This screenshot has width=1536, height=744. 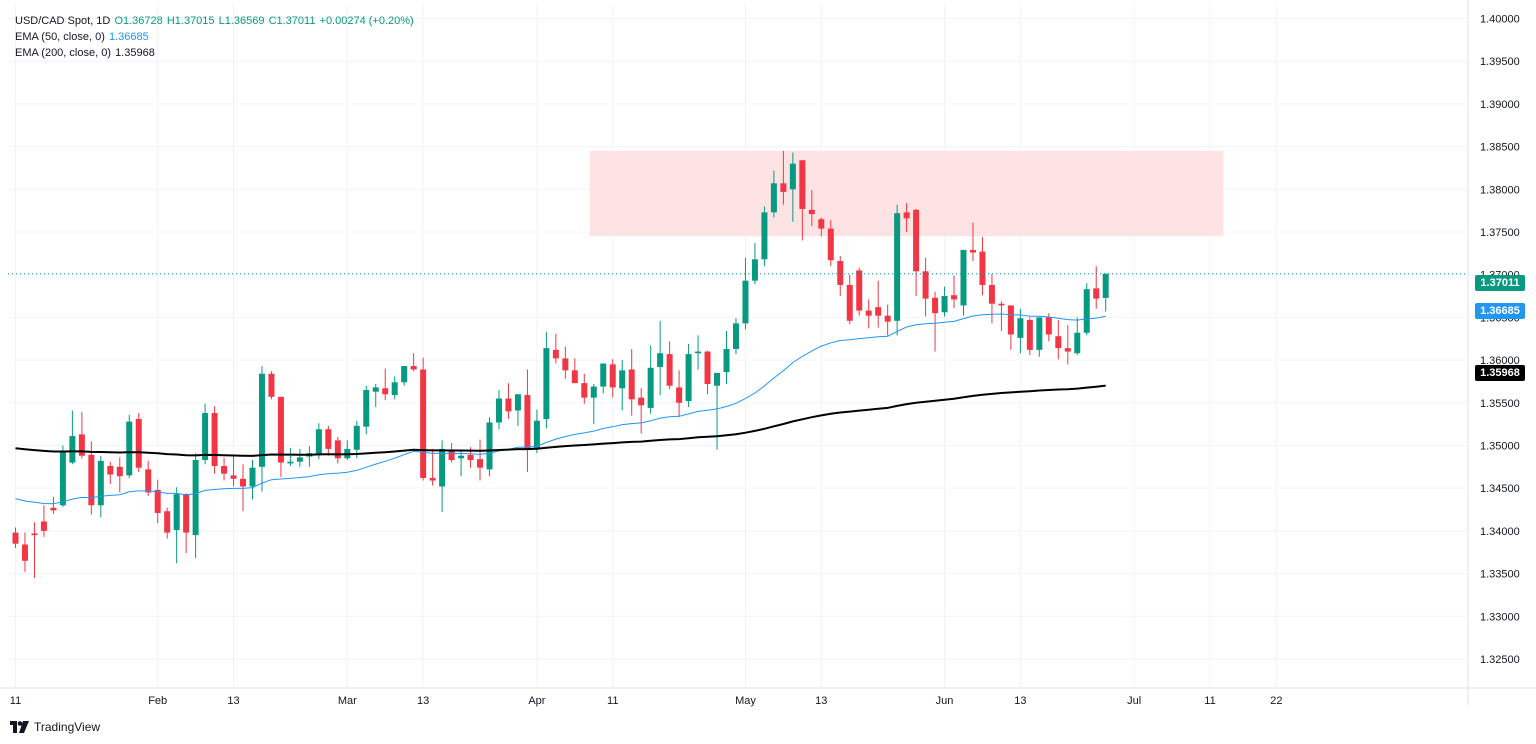 What do you see at coordinates (128, 37) in the screenshot?
I see `legend-ema50-value: 1.36685` at bounding box center [128, 37].